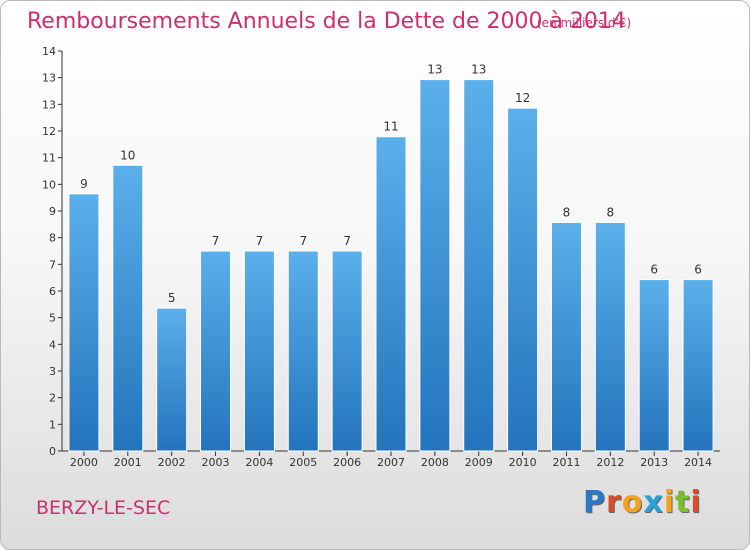 The height and width of the screenshot is (550, 750). Describe the element at coordinates (610, 336) in the screenshot. I see `bar-2012` at that location.